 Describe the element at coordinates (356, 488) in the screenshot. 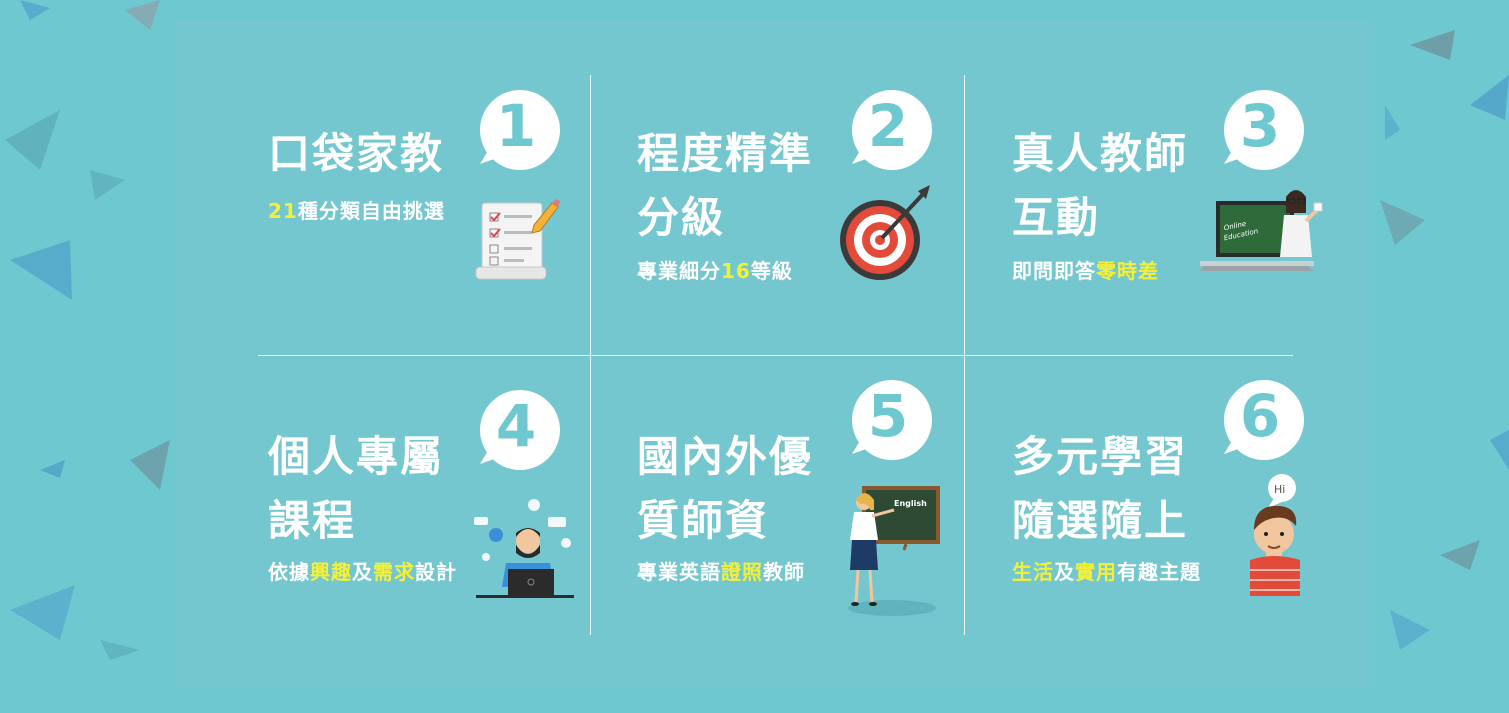

I see `feature-title: 個人專屬 課程` at that location.